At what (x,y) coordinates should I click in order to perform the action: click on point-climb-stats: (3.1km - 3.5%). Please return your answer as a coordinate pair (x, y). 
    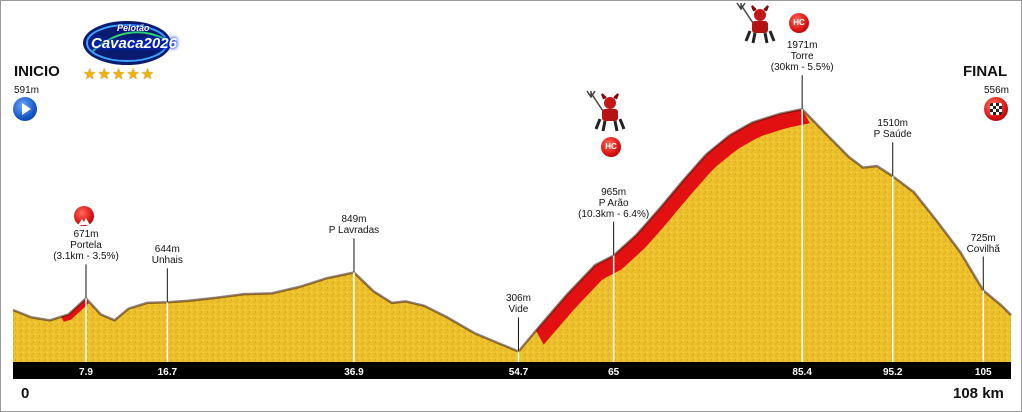
    Looking at the image, I should click on (86, 257).